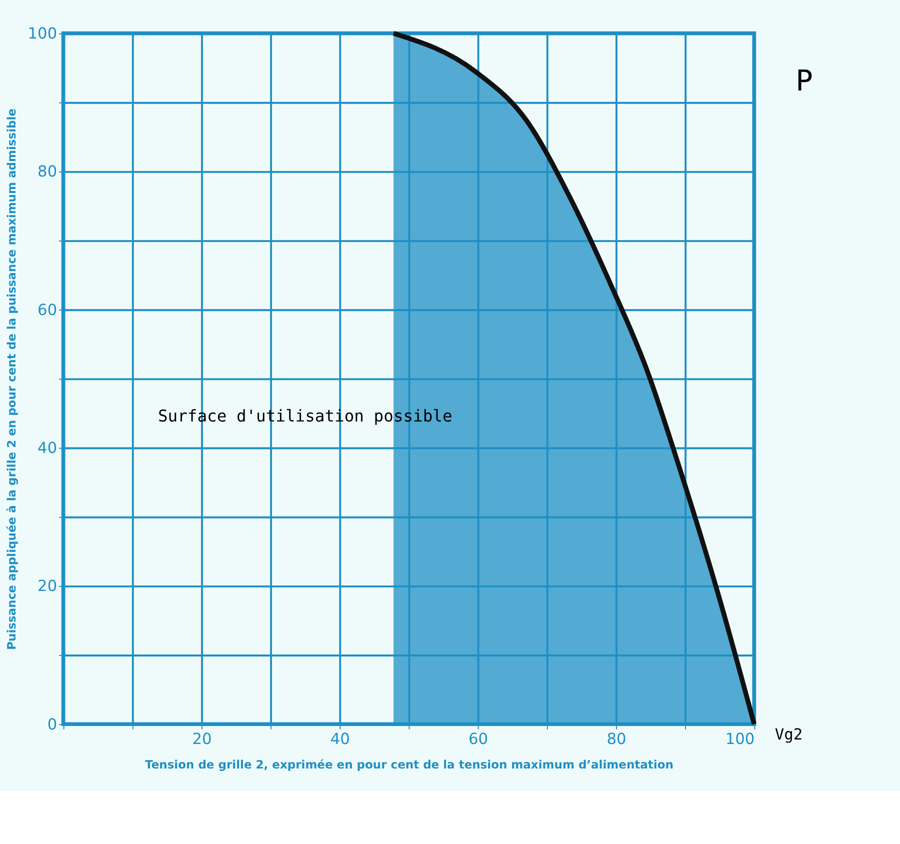 The image size is (900, 844). What do you see at coordinates (804, 80) in the screenshot?
I see `text: P` at bounding box center [804, 80].